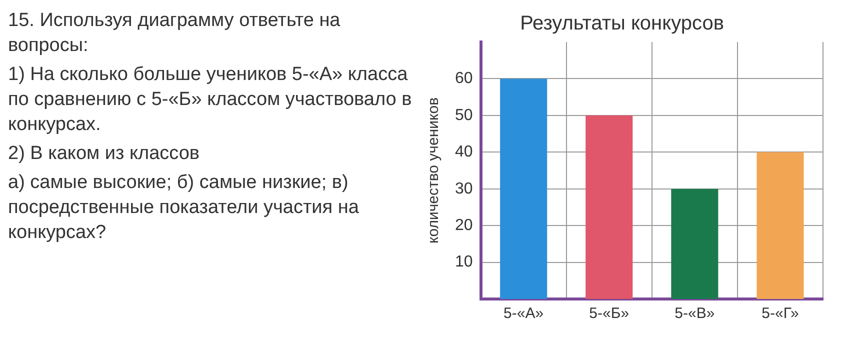 The height and width of the screenshot is (337, 843). What do you see at coordinates (464, 115) in the screenshot?
I see `y-tick-label: 50` at bounding box center [464, 115].